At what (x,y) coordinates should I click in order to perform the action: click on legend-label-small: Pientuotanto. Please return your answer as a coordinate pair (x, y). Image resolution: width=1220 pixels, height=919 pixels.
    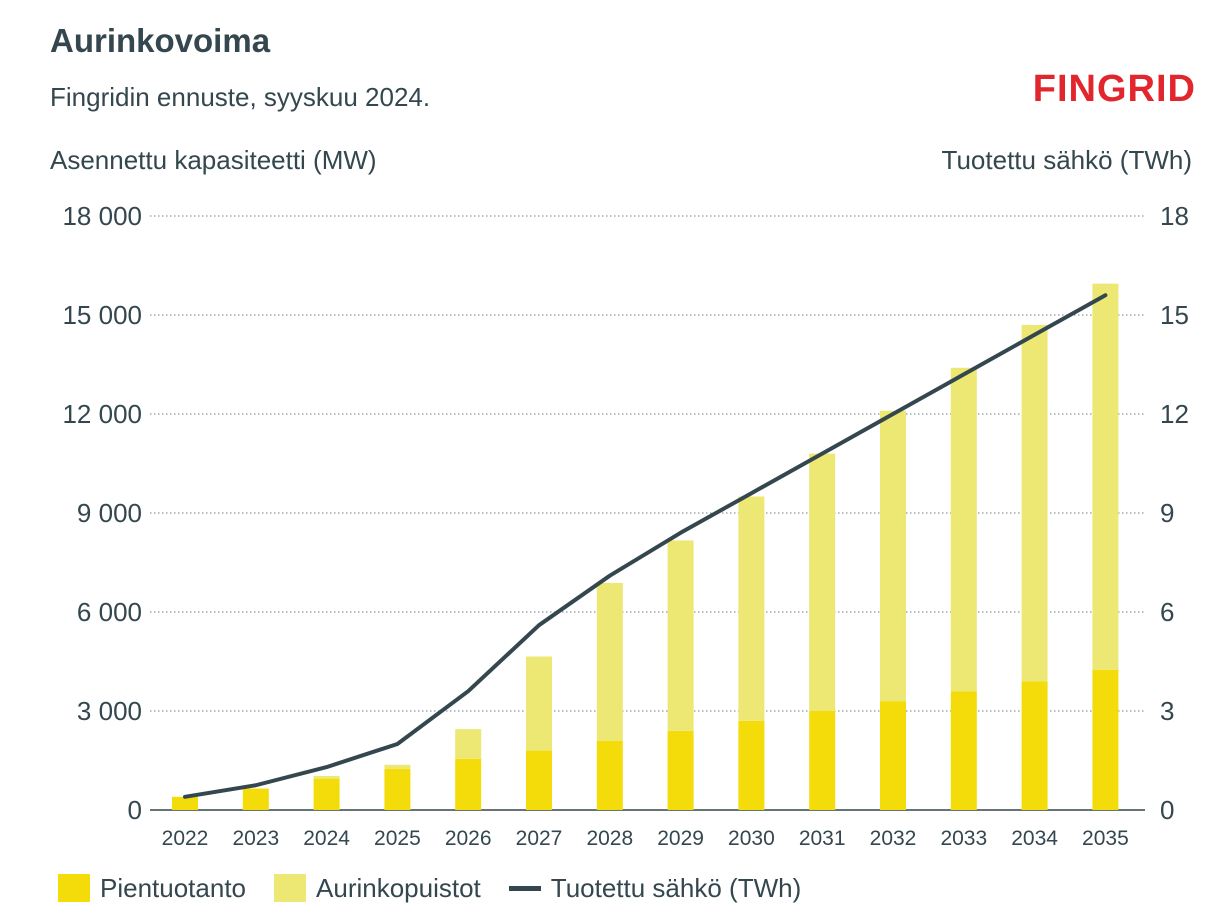
    Looking at the image, I should click on (173, 887).